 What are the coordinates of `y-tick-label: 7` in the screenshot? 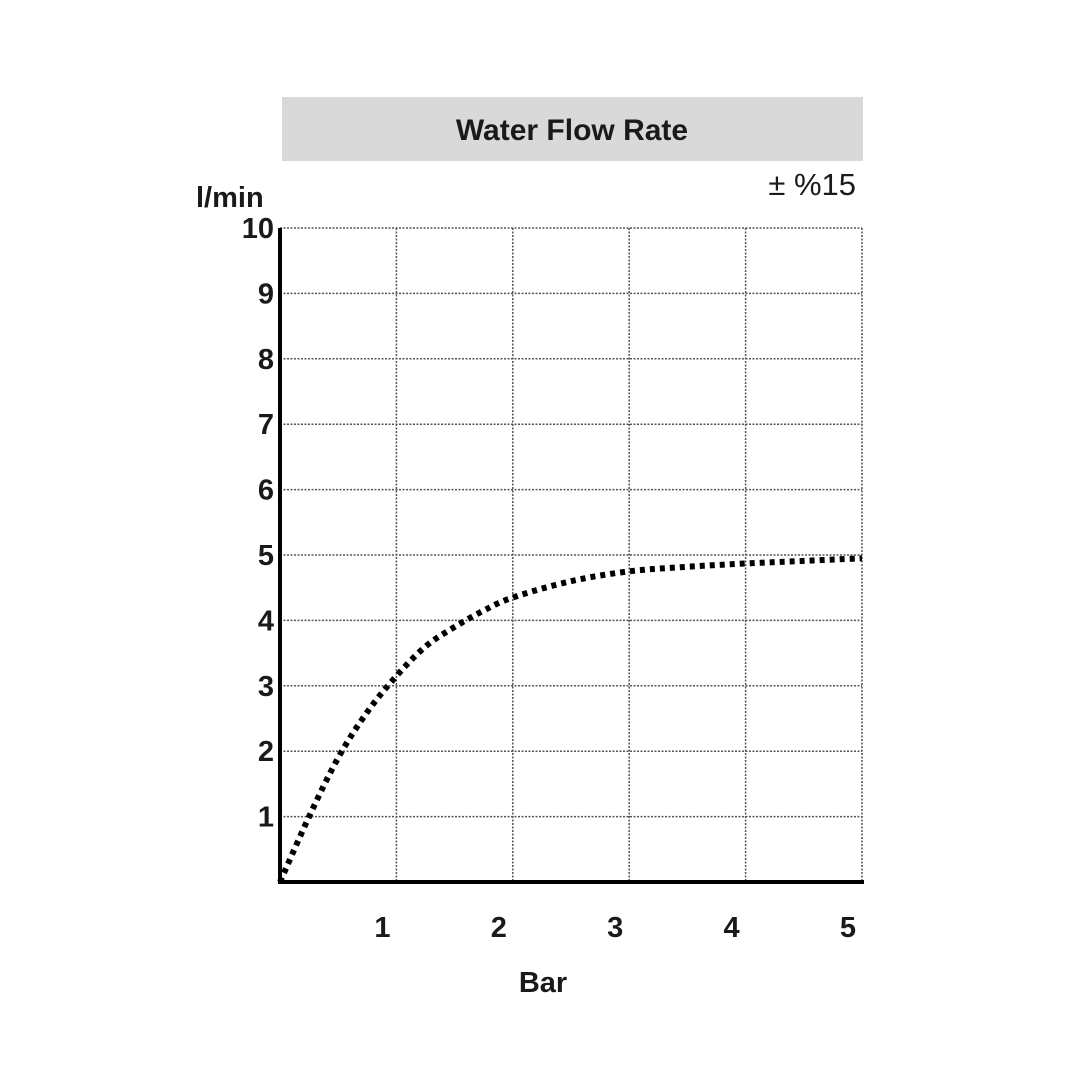 It's located at (266, 425).